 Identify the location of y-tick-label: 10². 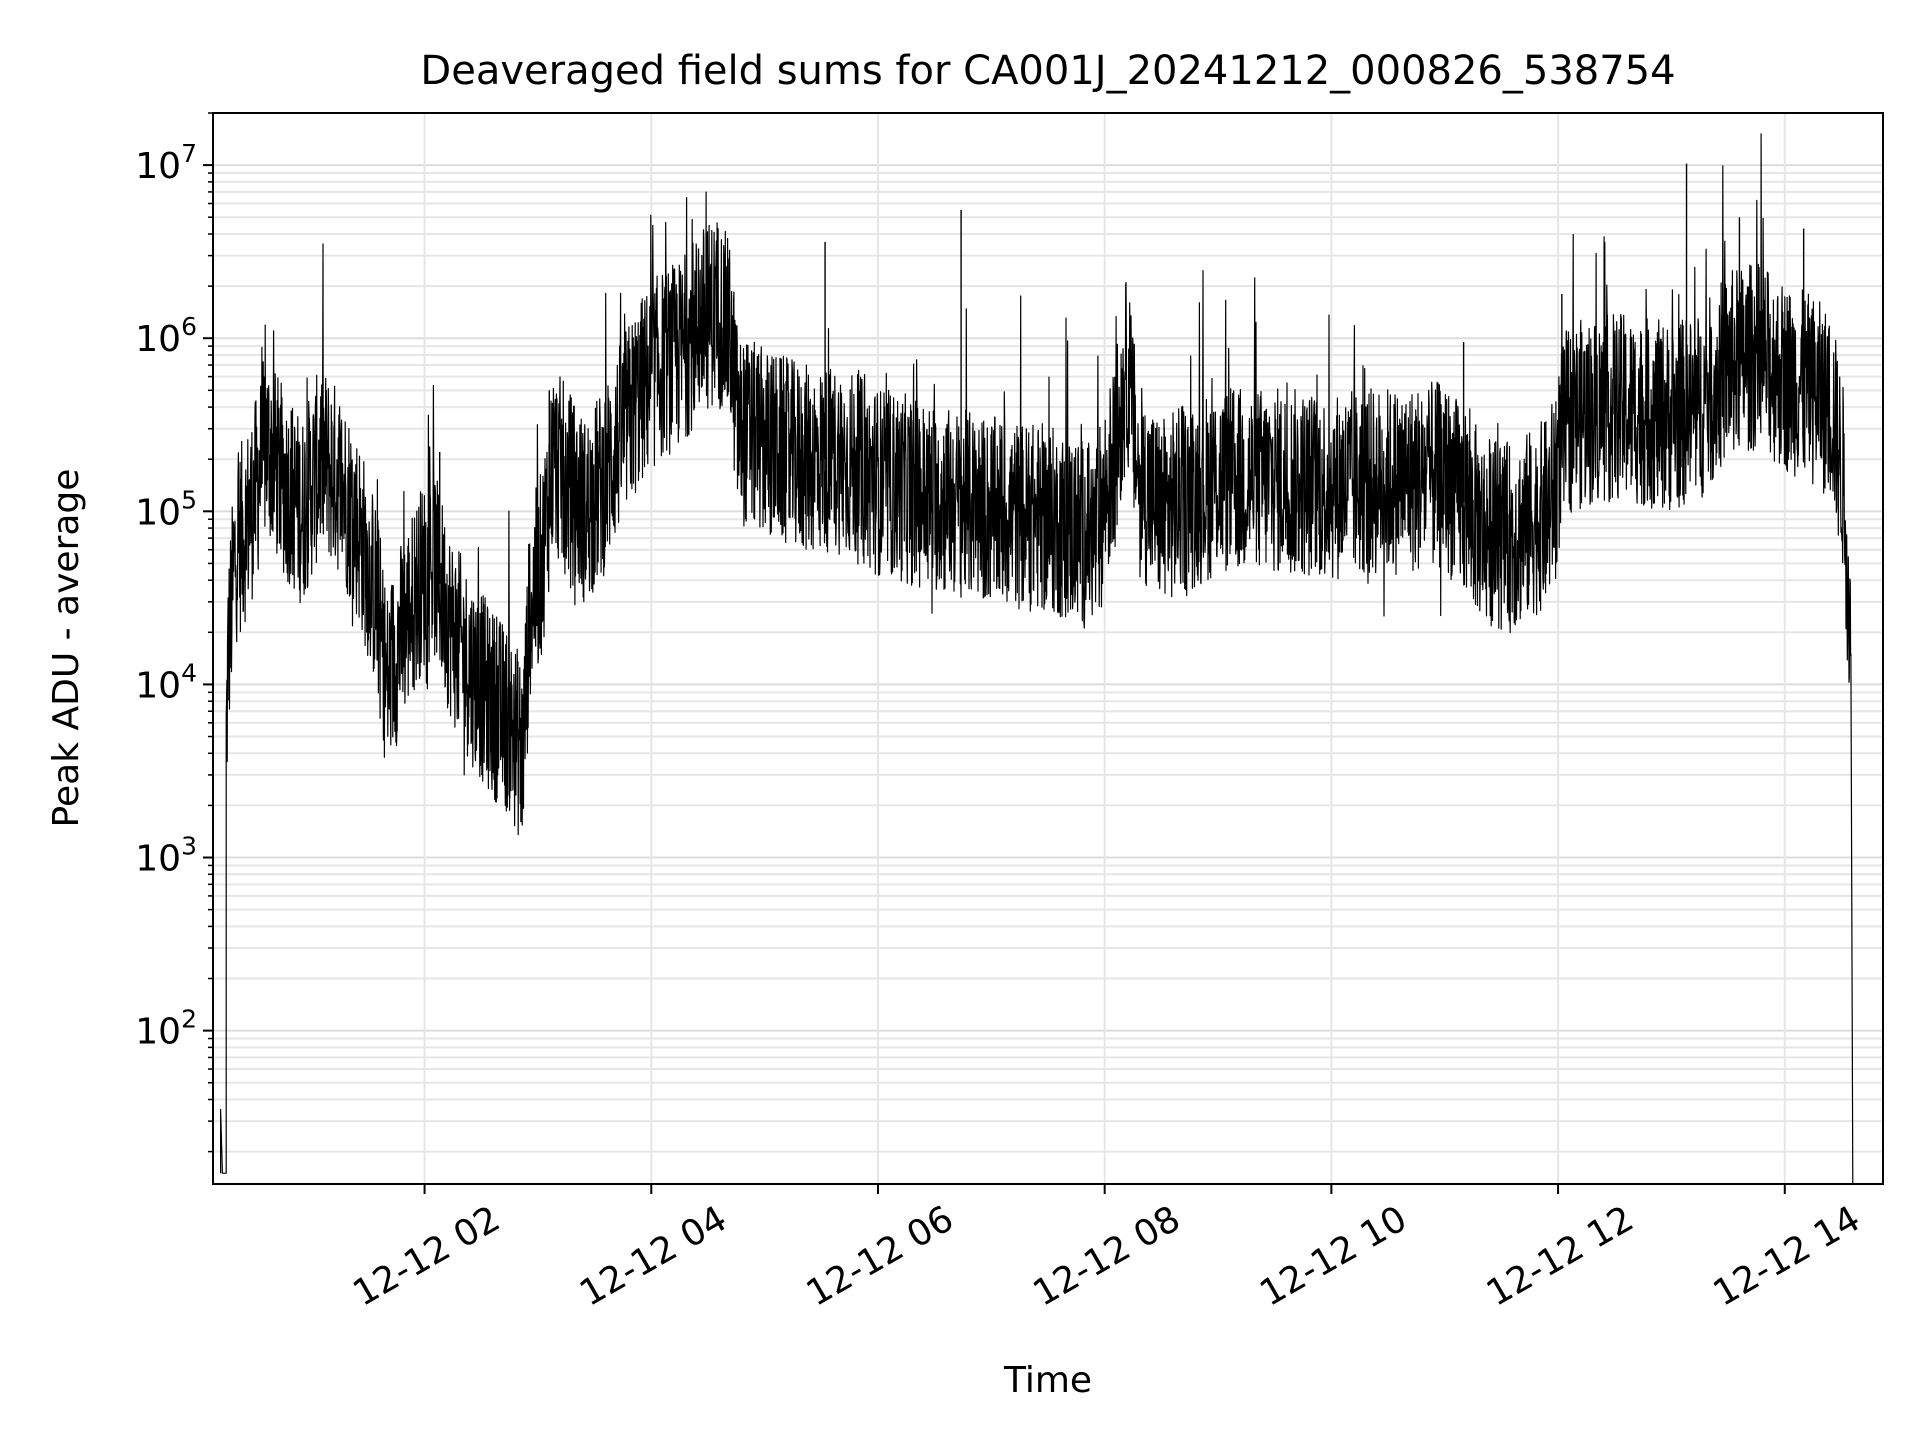
(166, 1029).